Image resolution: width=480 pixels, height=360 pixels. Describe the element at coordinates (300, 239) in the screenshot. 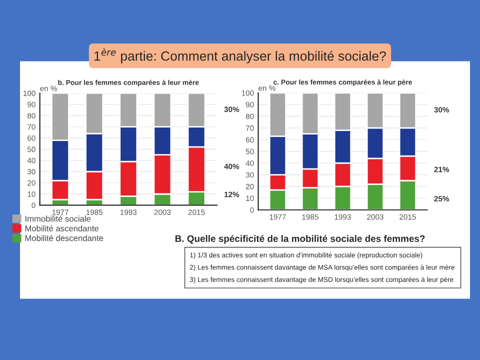

I see `text: B. Quelle spécificité de la mobilité sociale des femmes?` at that location.